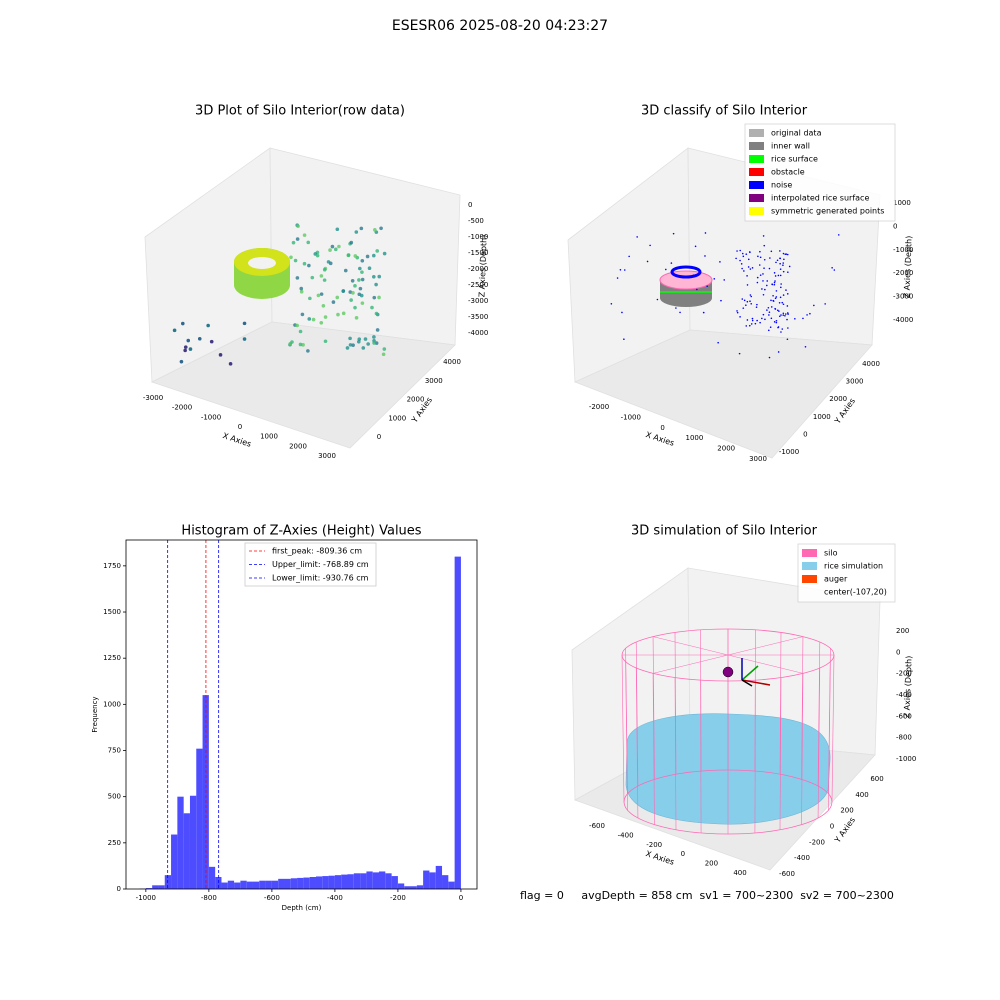 The image size is (1000, 1000). Describe the element at coordinates (320, 578) in the screenshot. I see `legend-label: Lower_limit: -930.76 cm` at that location.